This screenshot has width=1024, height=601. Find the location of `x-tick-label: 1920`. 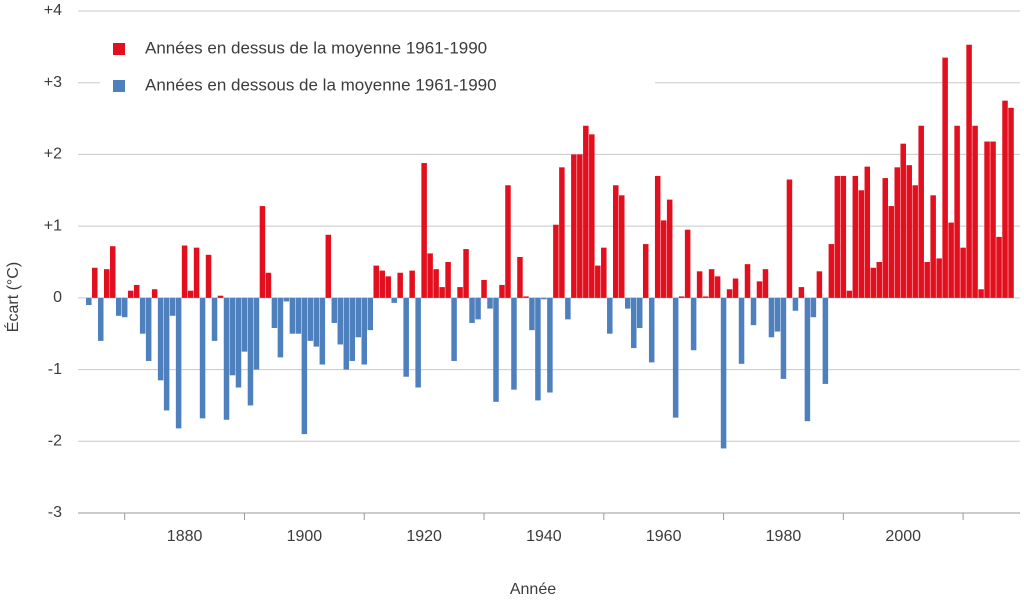

x-tick-label: 1920 is located at coordinates (424, 536).